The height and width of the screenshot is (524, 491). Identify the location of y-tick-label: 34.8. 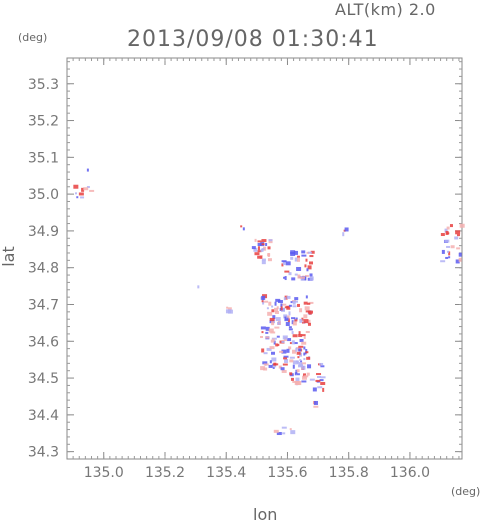
(43, 269).